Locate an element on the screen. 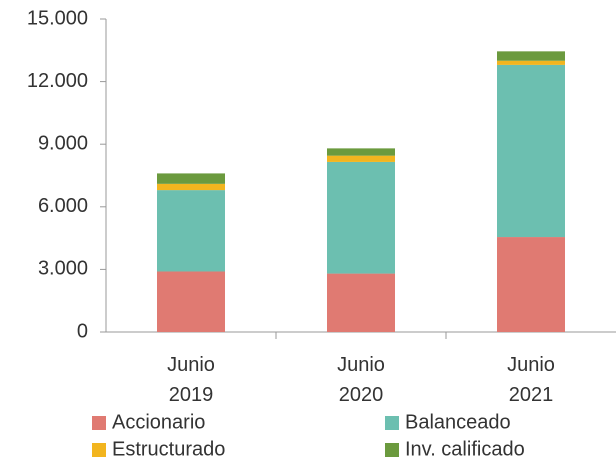 Image resolution: width=616 pixels, height=468 pixels. x-tick-label: Junio 2019 is located at coordinates (191, 380).